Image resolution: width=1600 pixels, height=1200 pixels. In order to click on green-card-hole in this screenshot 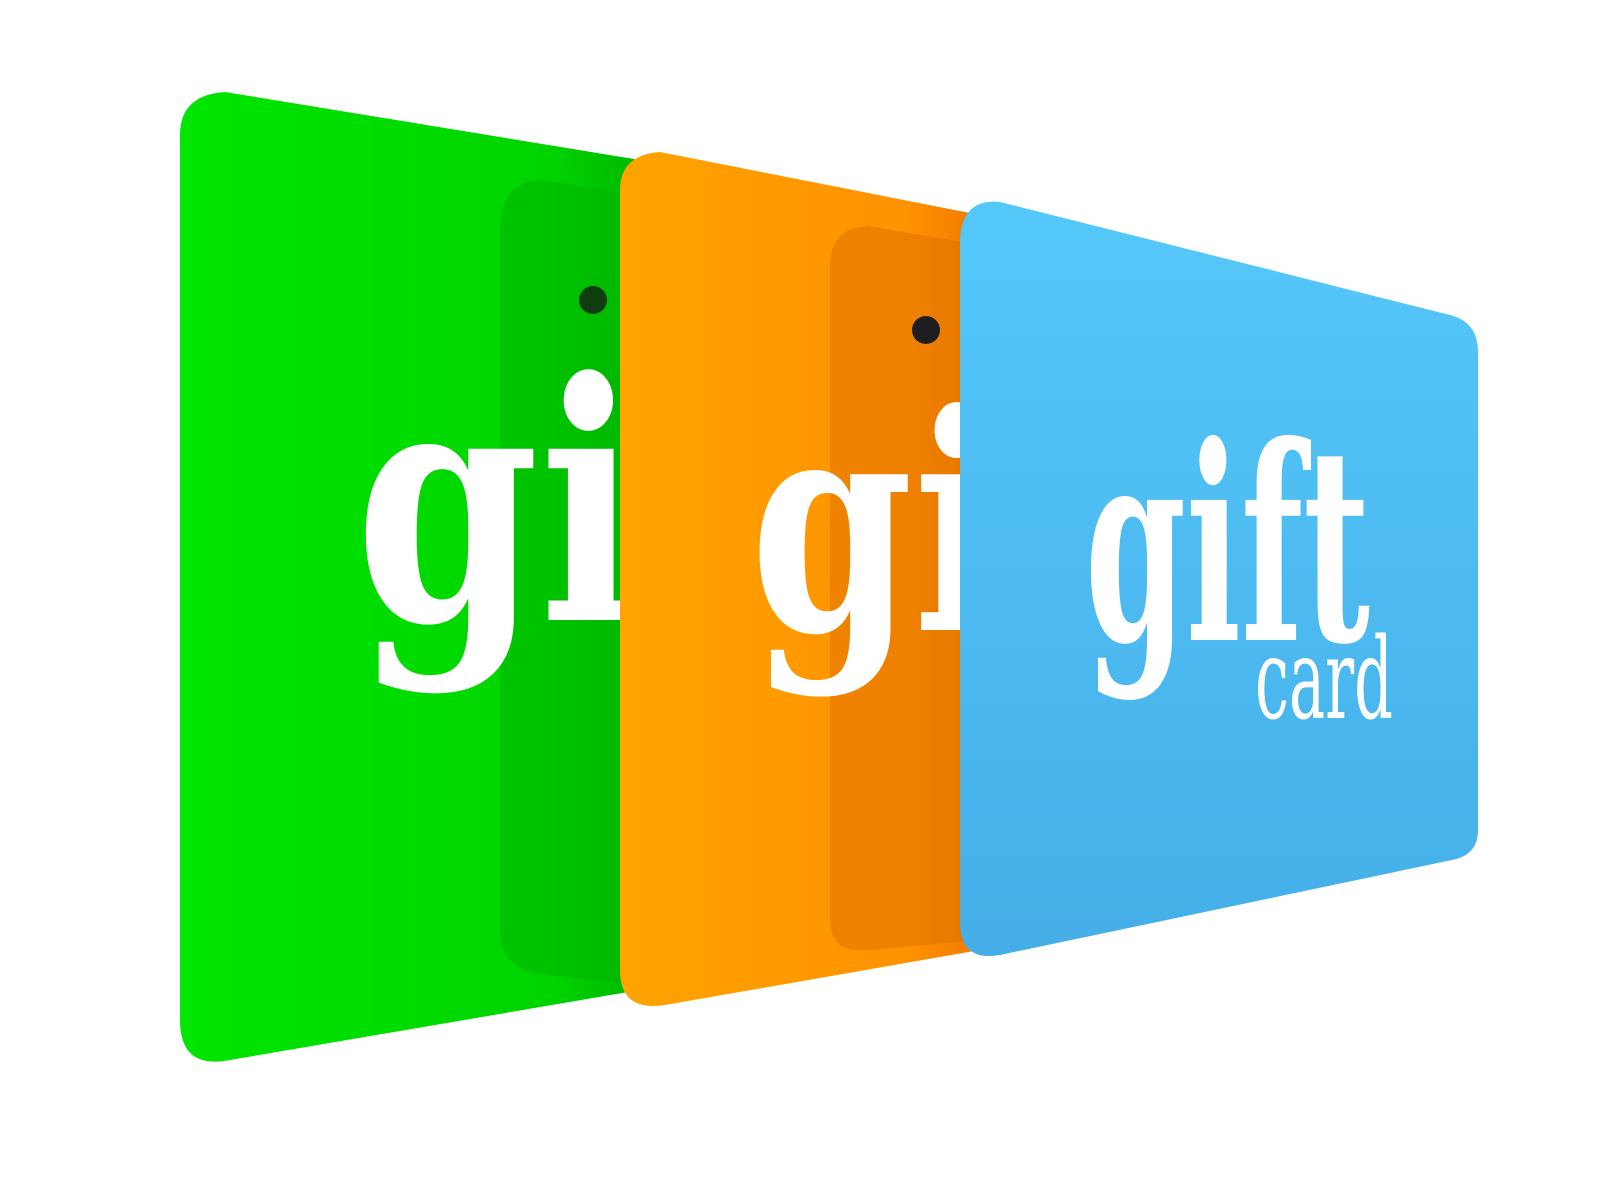, I will do `click(593, 300)`.